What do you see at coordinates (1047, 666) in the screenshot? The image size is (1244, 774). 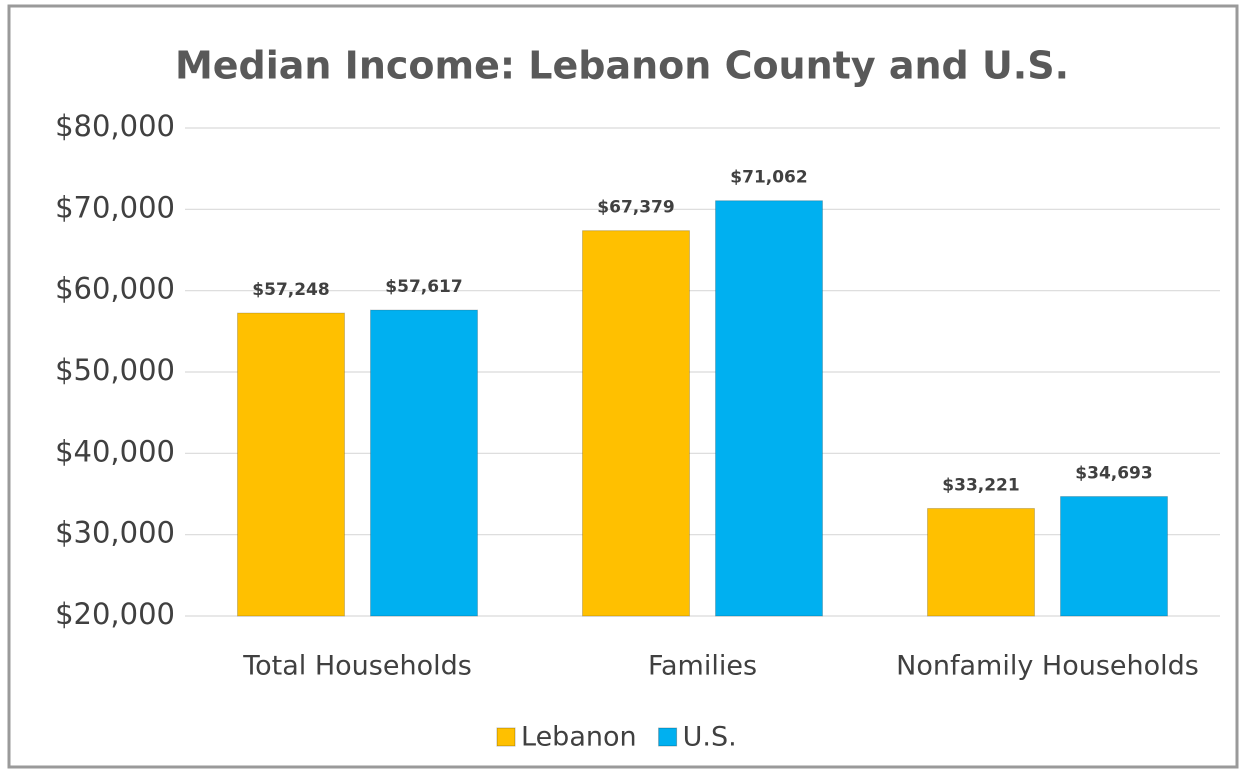 I see `x-tick-label: Nonfamily Households` at bounding box center [1047, 666].